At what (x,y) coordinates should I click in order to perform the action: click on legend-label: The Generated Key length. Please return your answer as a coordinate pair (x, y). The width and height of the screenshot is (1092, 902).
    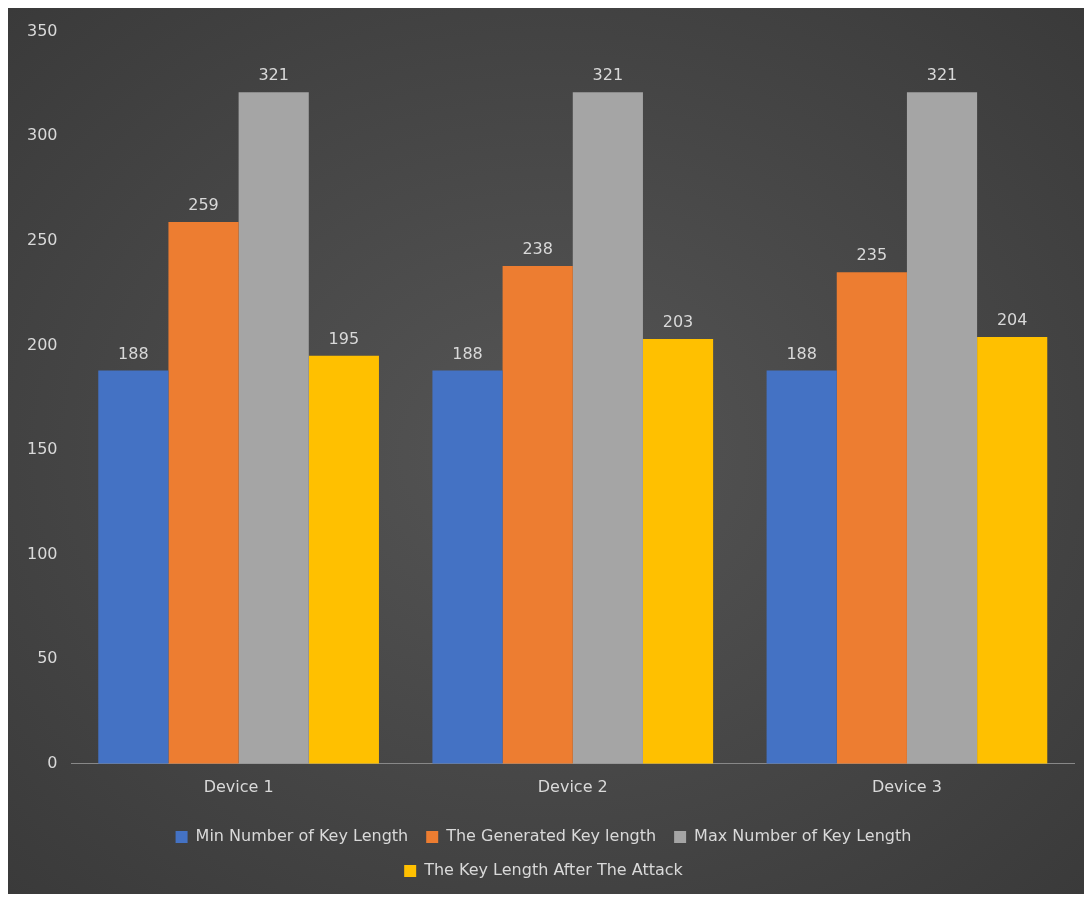
    Looking at the image, I should click on (551, 836).